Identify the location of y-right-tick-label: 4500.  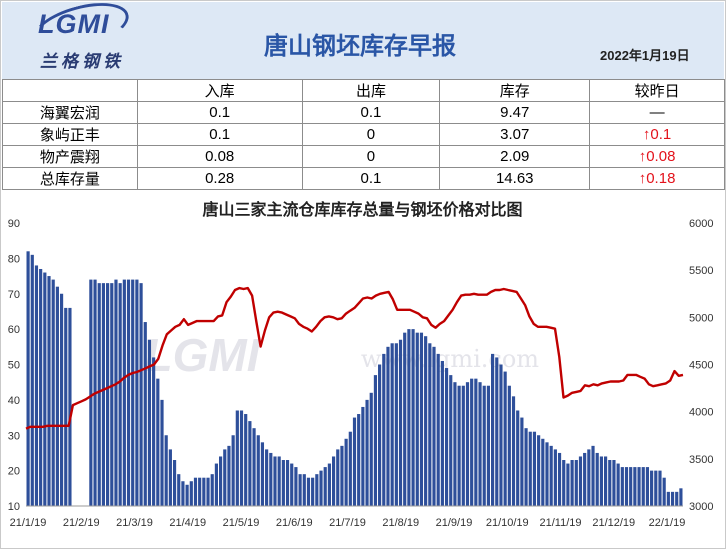
(701, 366).